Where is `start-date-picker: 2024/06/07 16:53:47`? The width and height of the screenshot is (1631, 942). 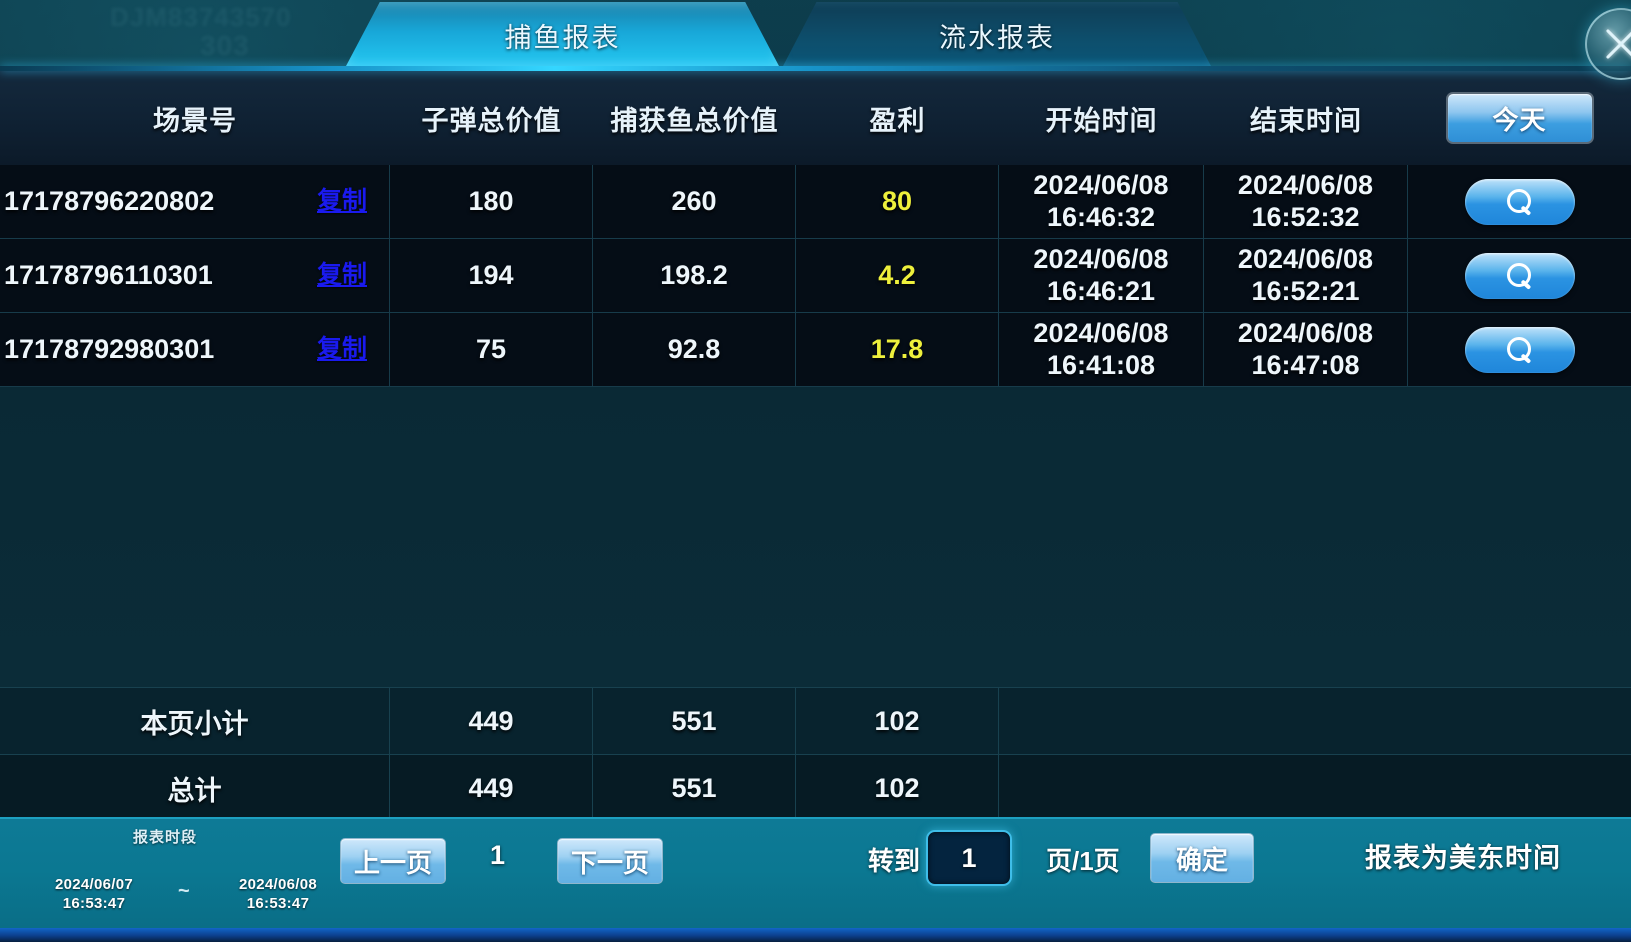
start-date-picker: 2024/06/07 16:53:47 is located at coordinates (94, 895).